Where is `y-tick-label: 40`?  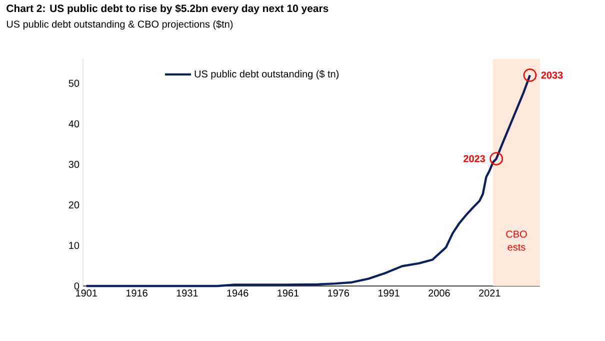 y-tick-label: 40 is located at coordinates (74, 124).